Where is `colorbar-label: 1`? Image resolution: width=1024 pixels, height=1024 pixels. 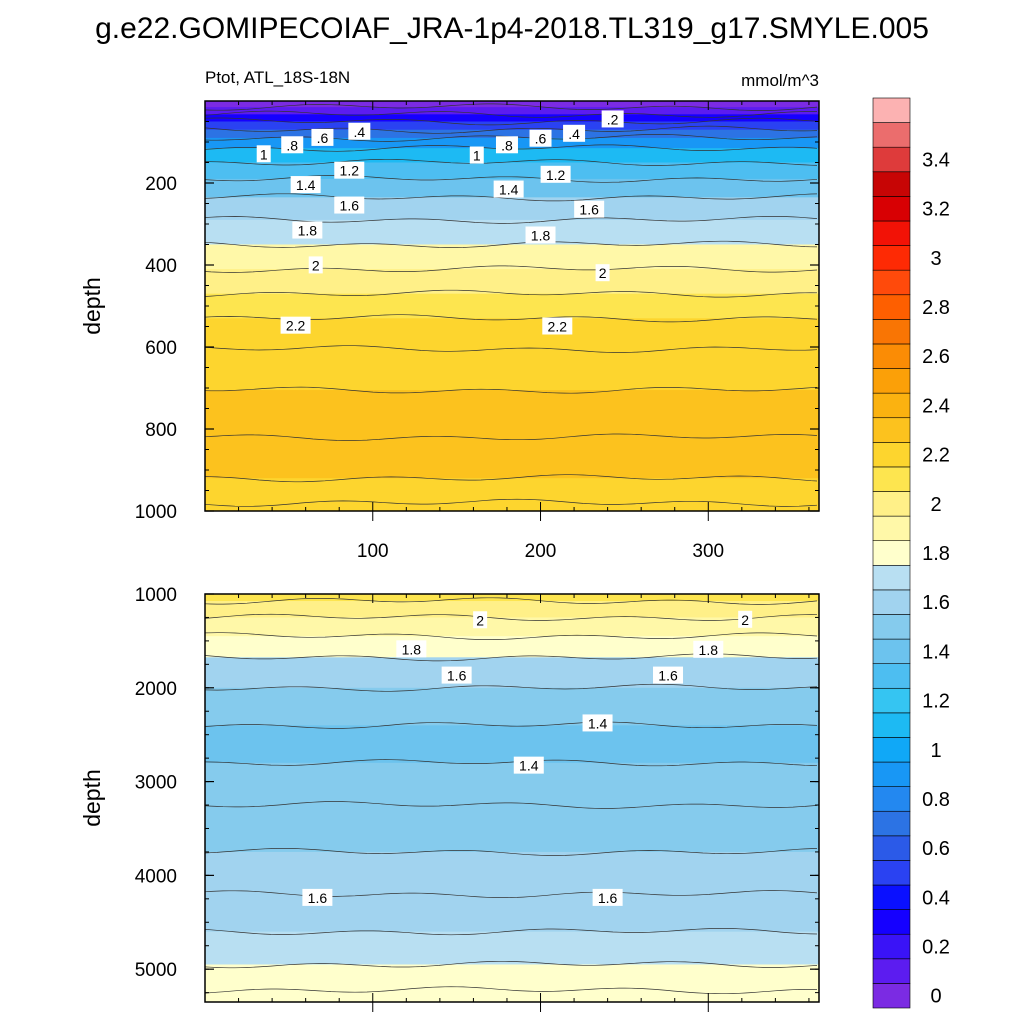 colorbar-label: 1 is located at coordinates (935, 751).